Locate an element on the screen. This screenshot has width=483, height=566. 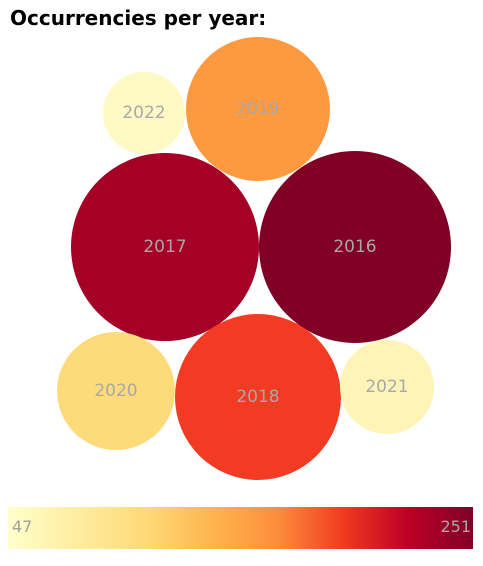
scale-max-label: 251 is located at coordinates (455, 526).